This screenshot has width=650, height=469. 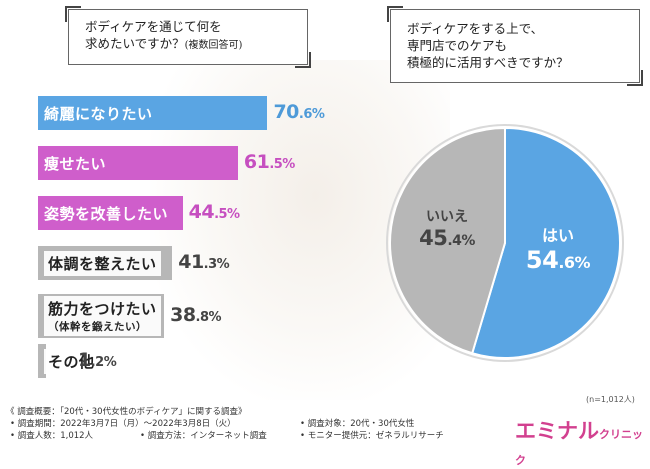 I want to click on bar-label-sub: （体幹を鍛えたい）, so click(x=97, y=327).